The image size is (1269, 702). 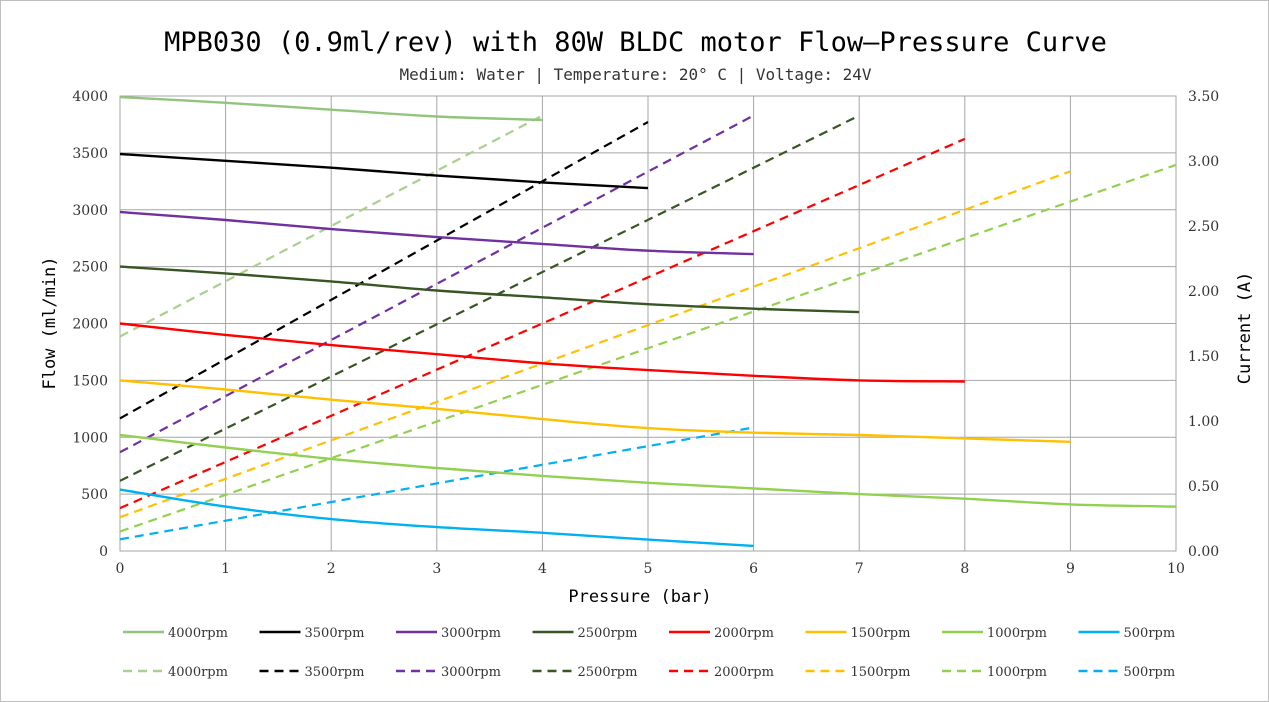 I want to click on y-tick-label: 0, so click(x=103, y=552).